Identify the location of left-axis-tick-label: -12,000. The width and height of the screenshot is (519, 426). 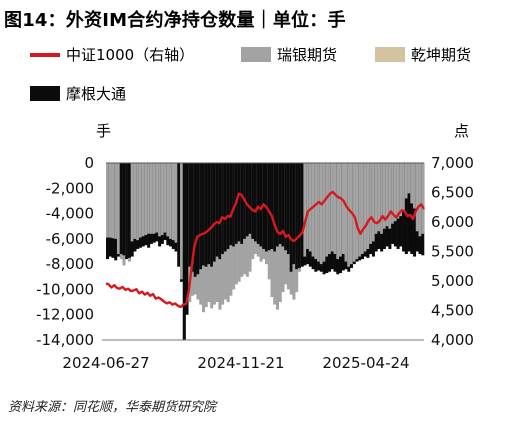
(65, 315).